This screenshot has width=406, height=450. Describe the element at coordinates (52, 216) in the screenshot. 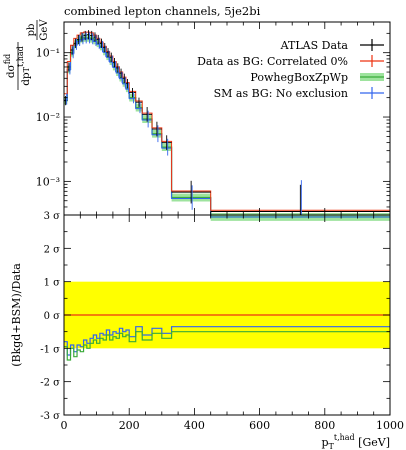

I see `ratio-ytick-label: 3 σ` at that location.